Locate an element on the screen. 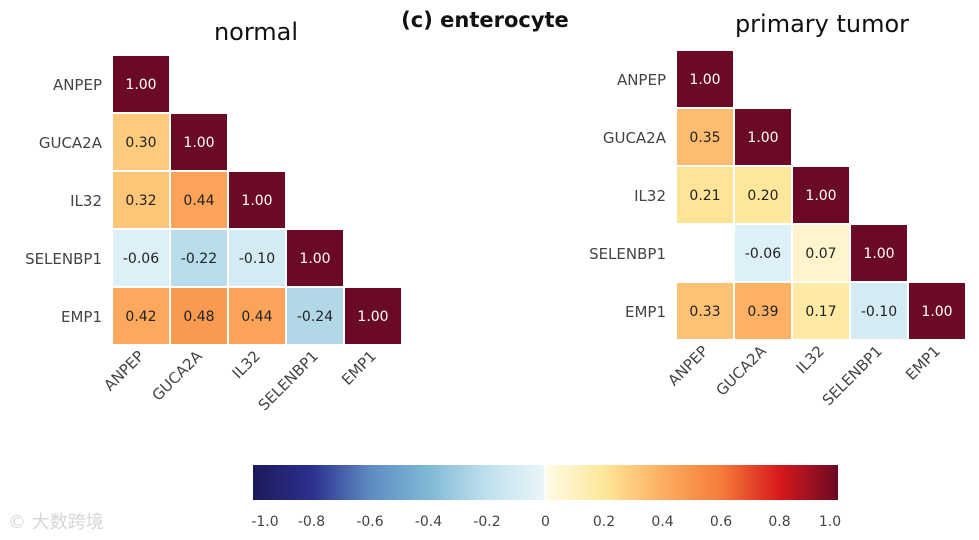  colorbar-tick-label: 0 is located at coordinates (545, 522).